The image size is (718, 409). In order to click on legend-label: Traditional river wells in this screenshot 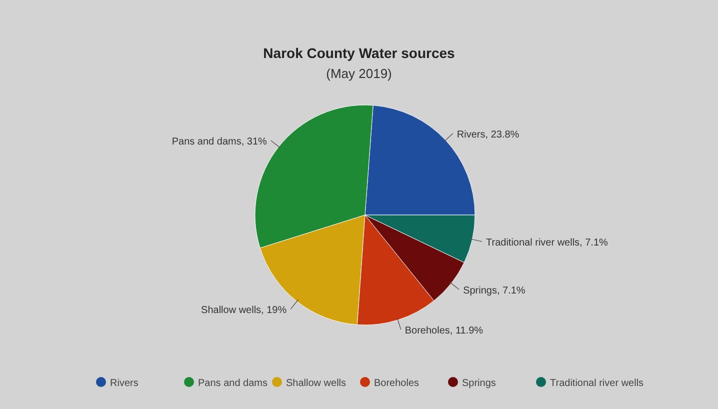, I will do `click(597, 383)`.